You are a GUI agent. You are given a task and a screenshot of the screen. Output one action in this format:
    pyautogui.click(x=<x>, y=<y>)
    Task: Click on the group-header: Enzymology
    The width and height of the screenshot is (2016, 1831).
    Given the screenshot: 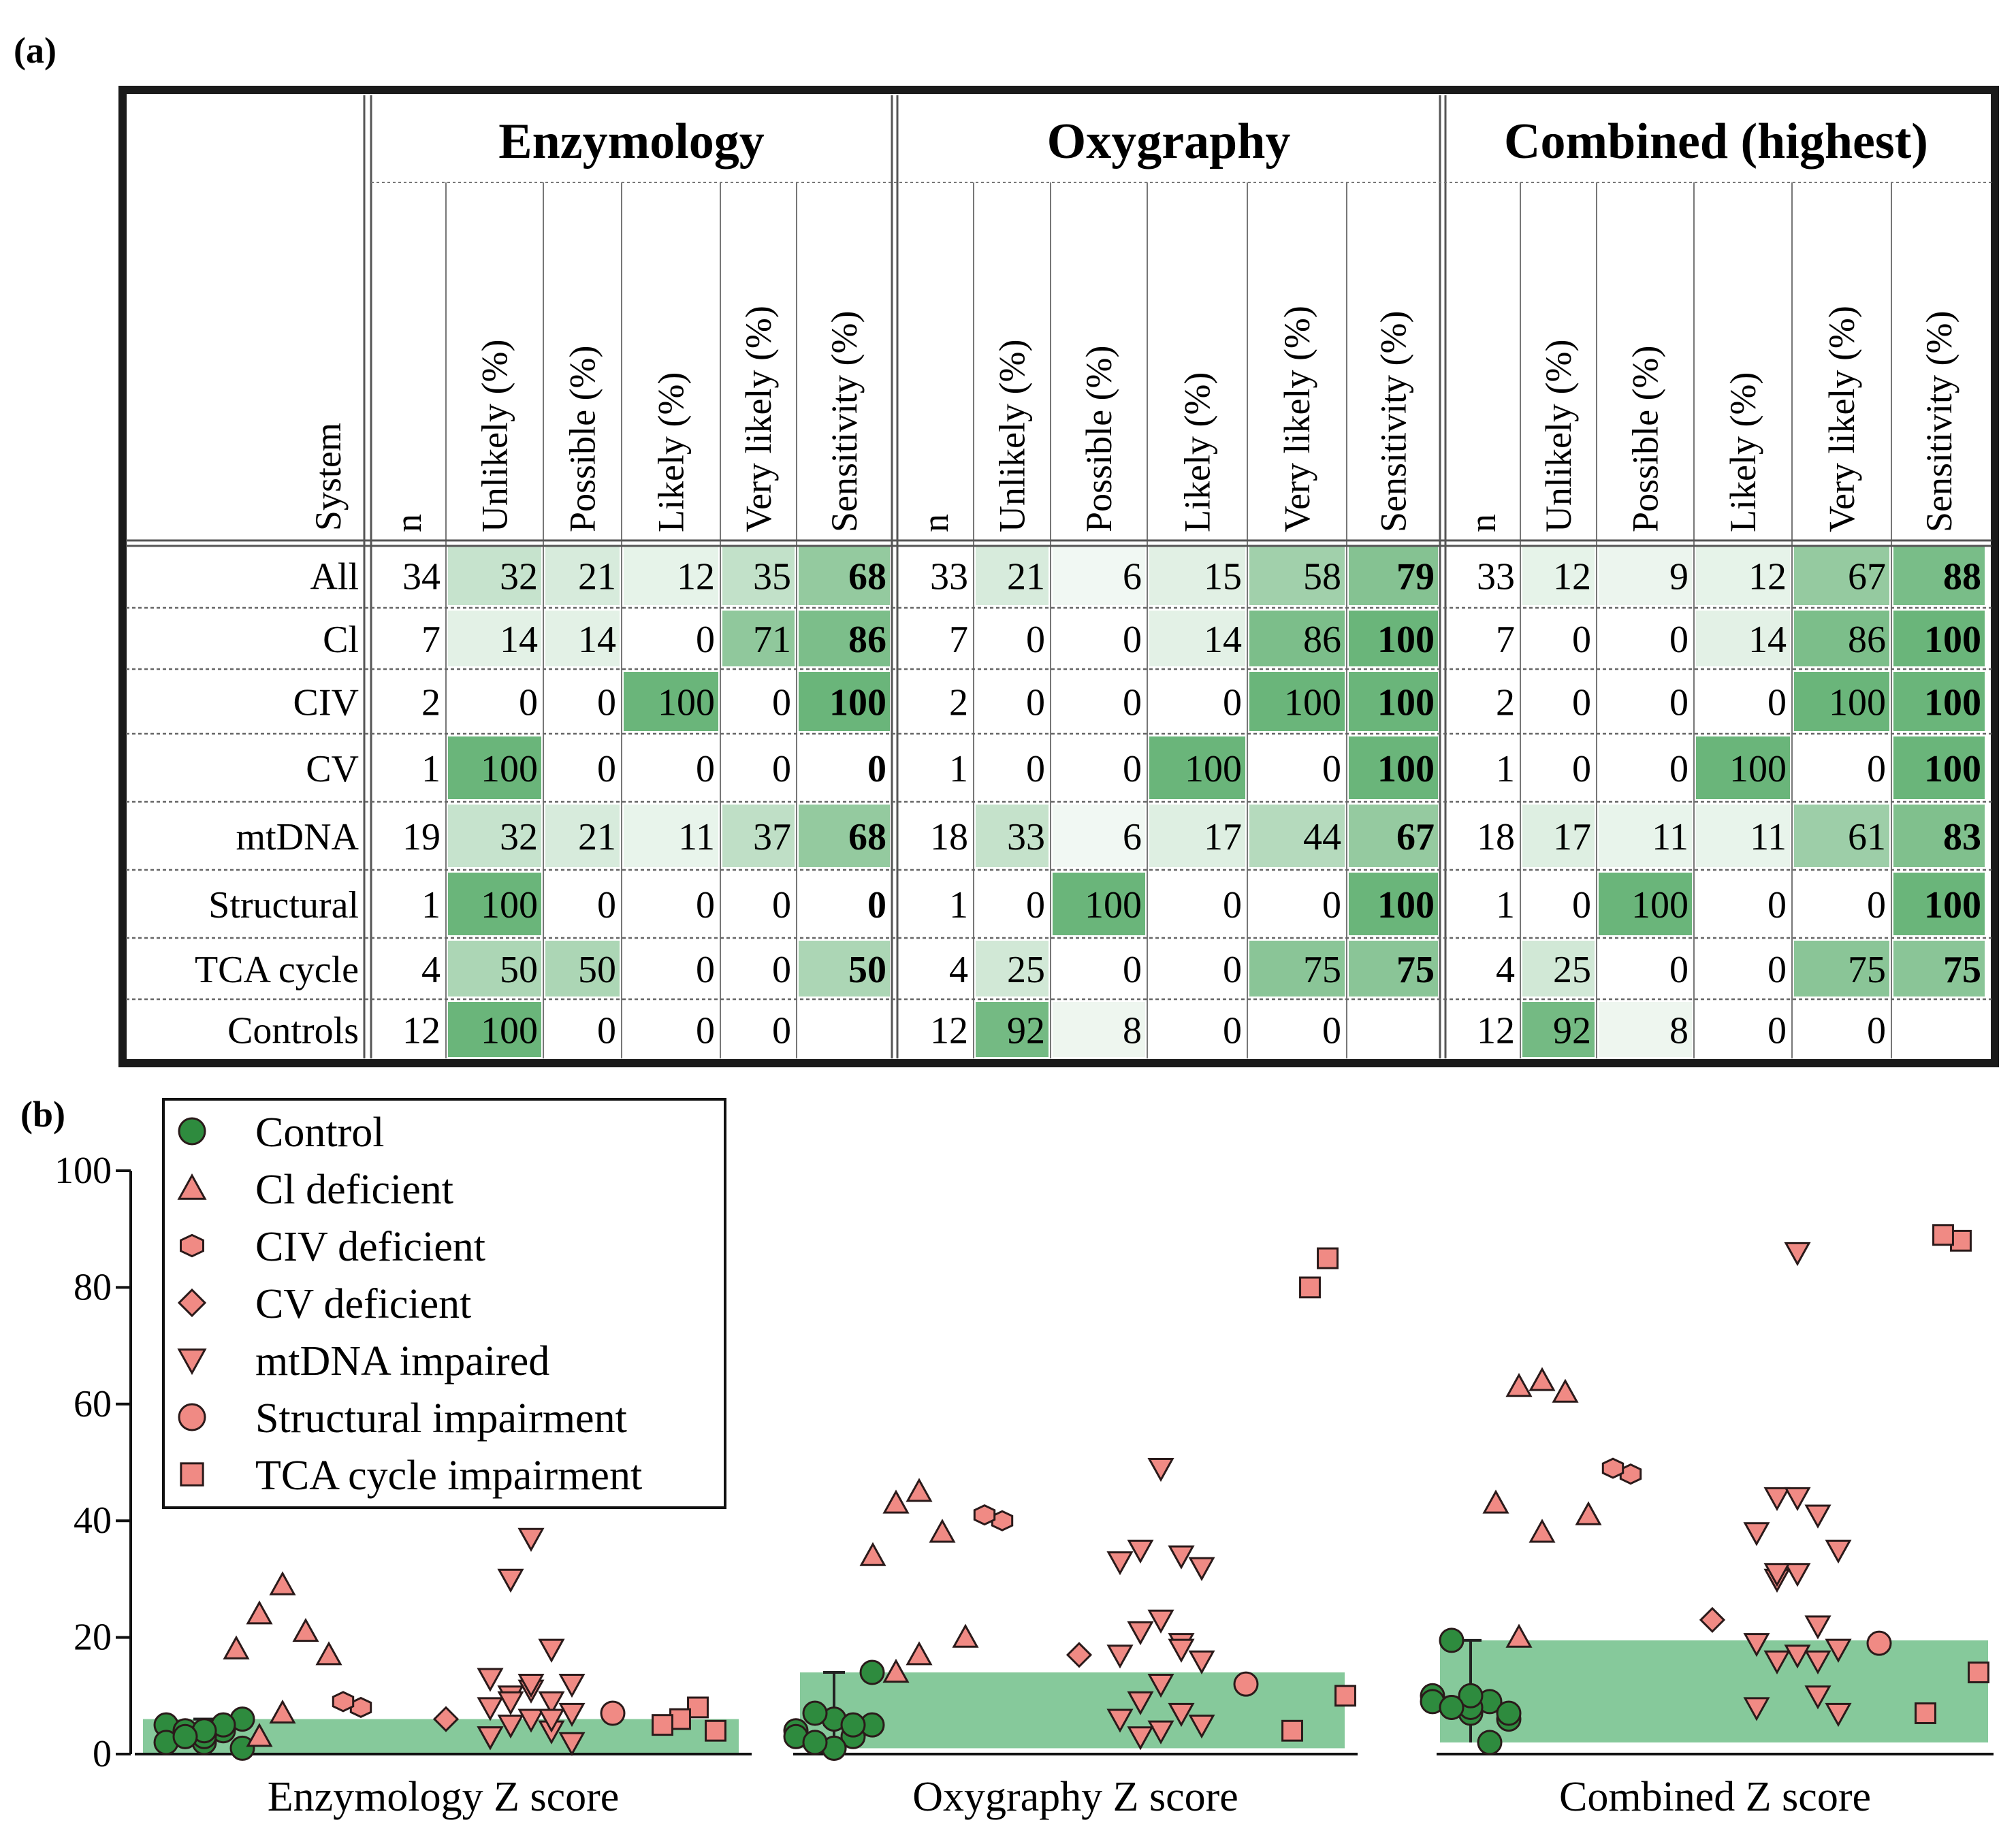 What is the action you would take?
    pyautogui.click(x=631, y=141)
    